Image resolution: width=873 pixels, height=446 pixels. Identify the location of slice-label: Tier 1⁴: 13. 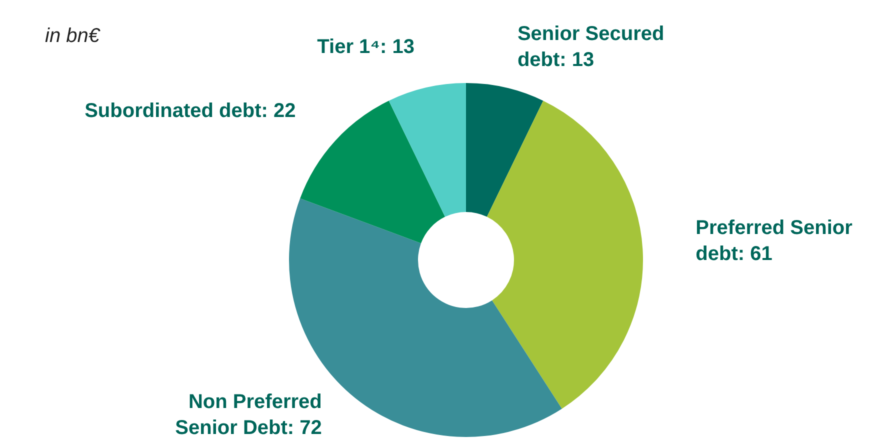
(366, 47).